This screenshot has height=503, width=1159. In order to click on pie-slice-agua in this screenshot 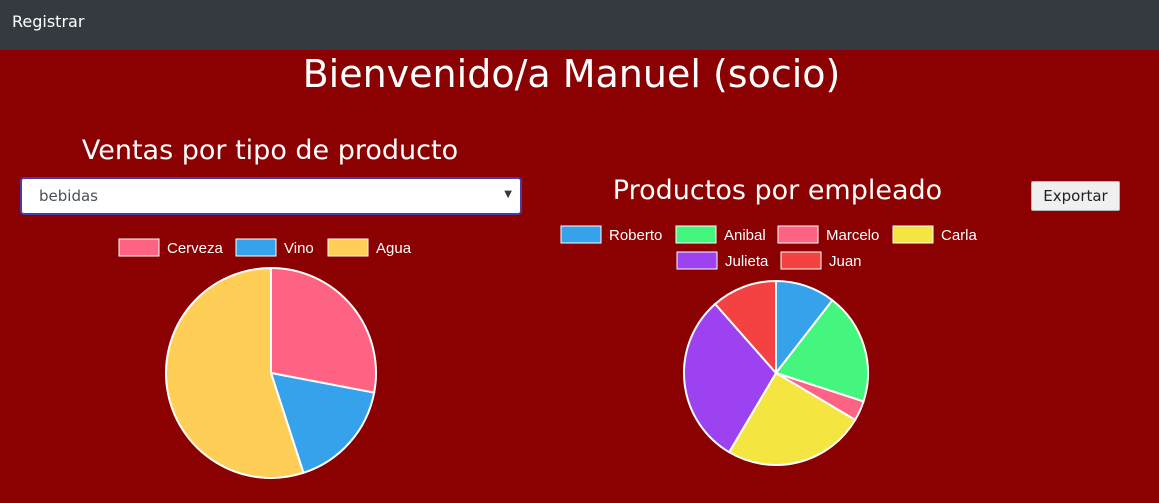, I will do `click(235, 372)`.